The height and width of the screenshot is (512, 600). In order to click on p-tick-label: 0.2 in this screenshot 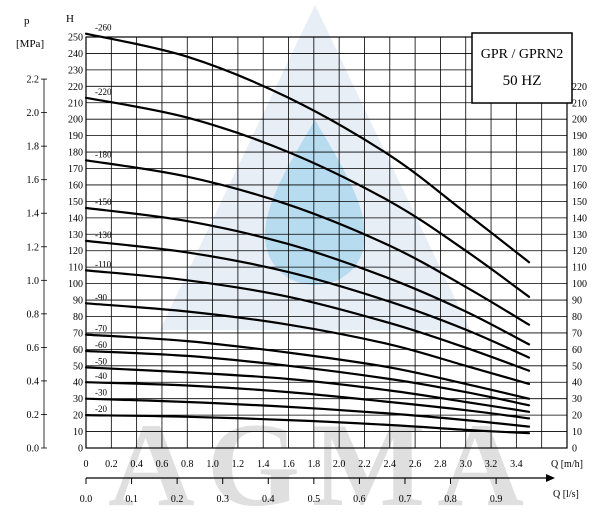, I will do `click(33, 415)`.